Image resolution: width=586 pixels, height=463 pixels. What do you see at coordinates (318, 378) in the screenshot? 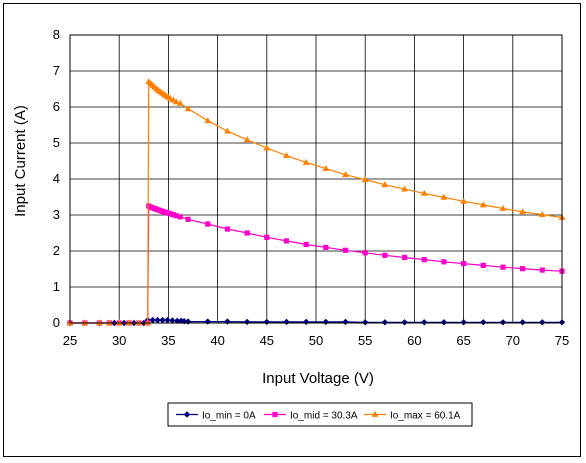
I see `x-axis-label: Input Voltage (V)` at bounding box center [318, 378].